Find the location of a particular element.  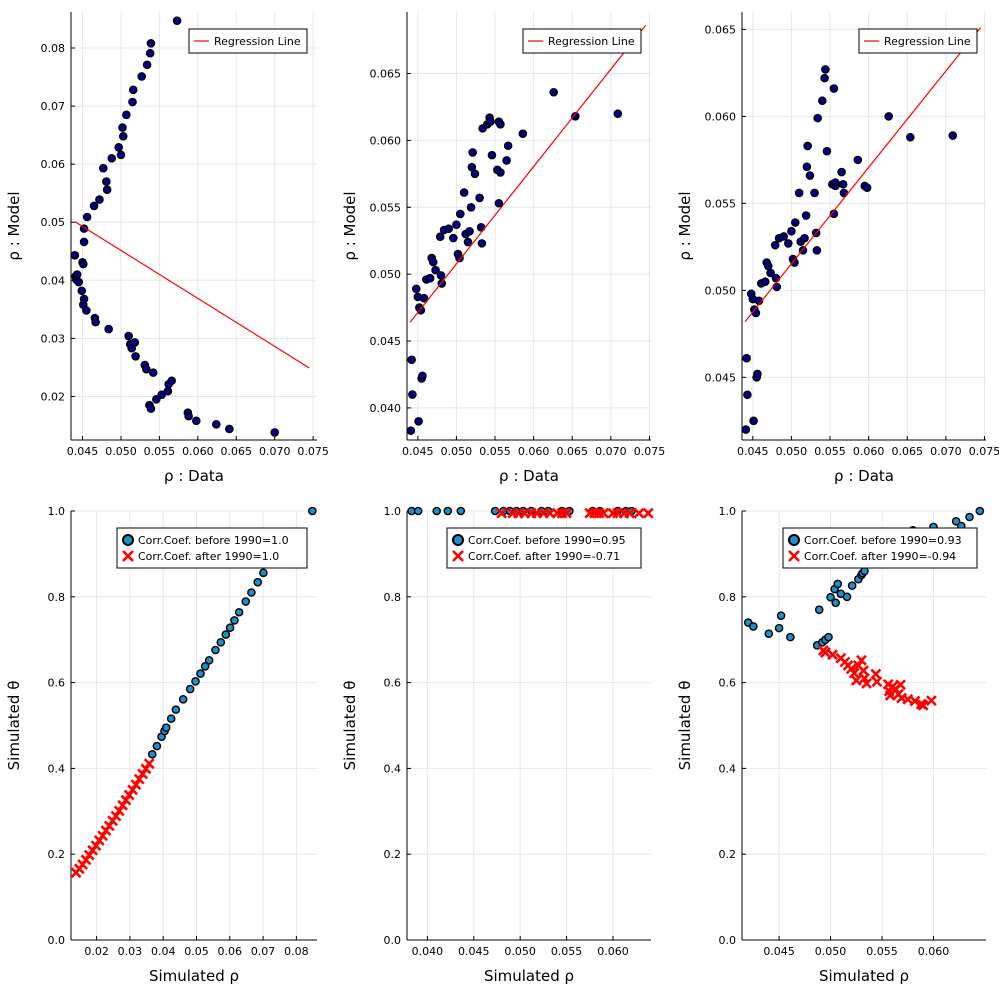

legend-entry: Corr.Coef. before 1990=1.0 is located at coordinates (205, 540).